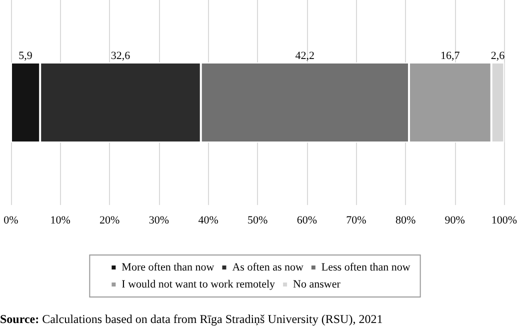 The width and height of the screenshot is (520, 327). Describe the element at coordinates (168, 268) in the screenshot. I see `legend-label: More often than now` at that location.